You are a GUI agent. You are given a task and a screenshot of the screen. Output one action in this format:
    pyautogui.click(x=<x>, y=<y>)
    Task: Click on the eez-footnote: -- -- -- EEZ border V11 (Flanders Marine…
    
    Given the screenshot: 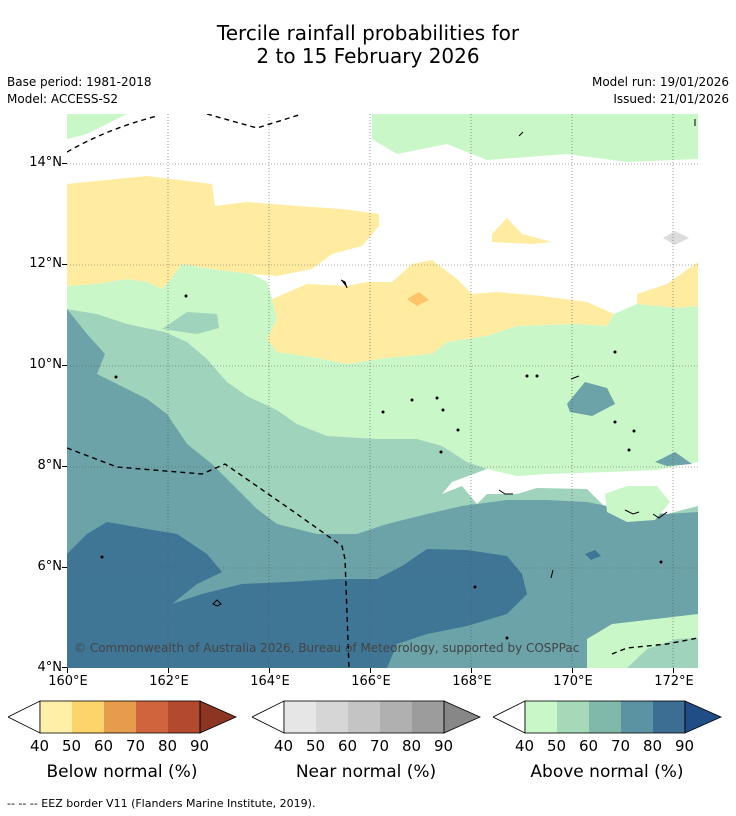 What is the action you would take?
    pyautogui.click(x=161, y=803)
    